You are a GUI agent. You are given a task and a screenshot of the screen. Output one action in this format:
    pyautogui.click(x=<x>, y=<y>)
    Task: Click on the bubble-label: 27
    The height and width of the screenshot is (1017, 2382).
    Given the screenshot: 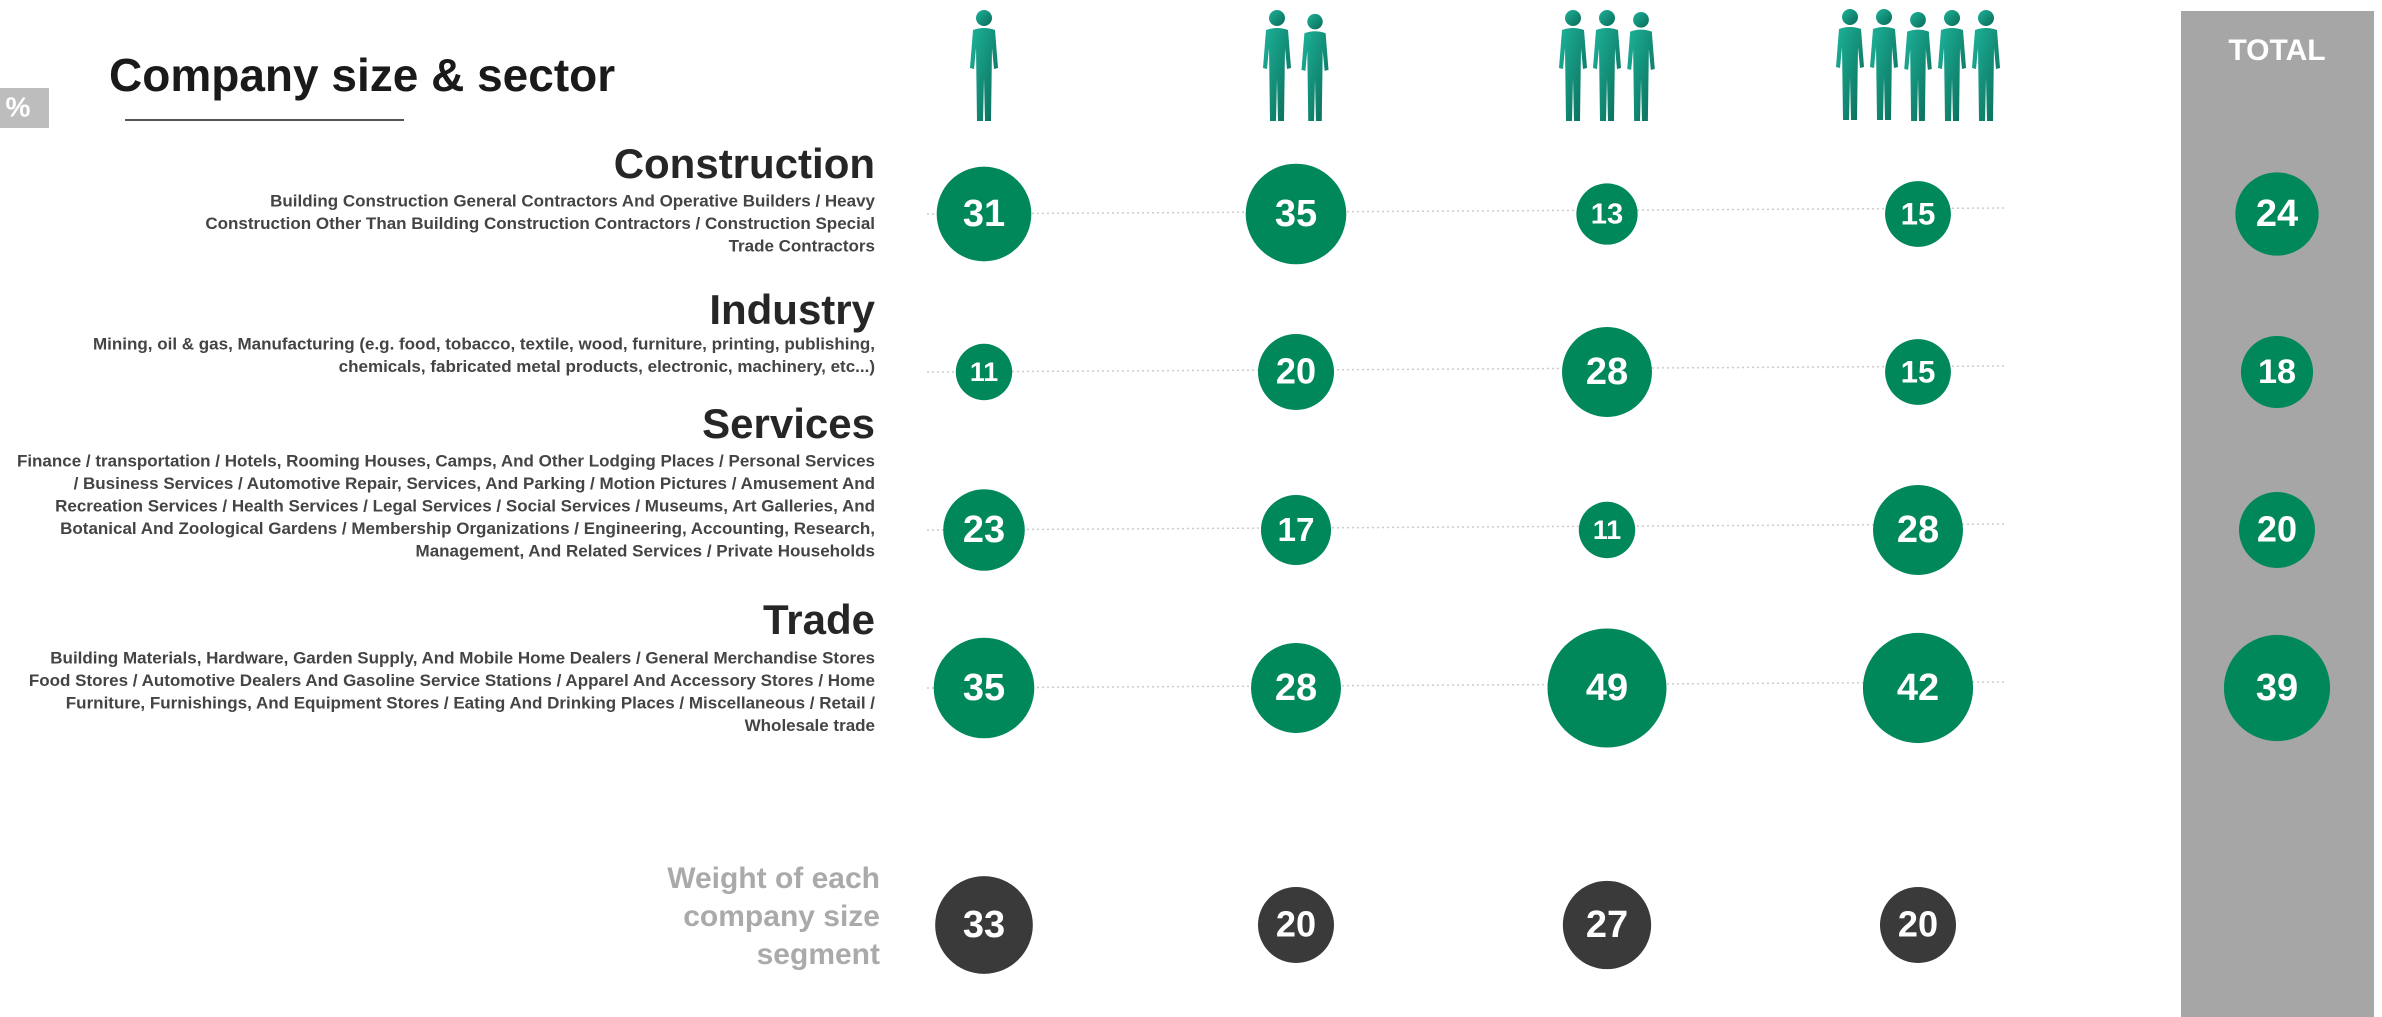 What is the action you would take?
    pyautogui.click(x=1607, y=925)
    